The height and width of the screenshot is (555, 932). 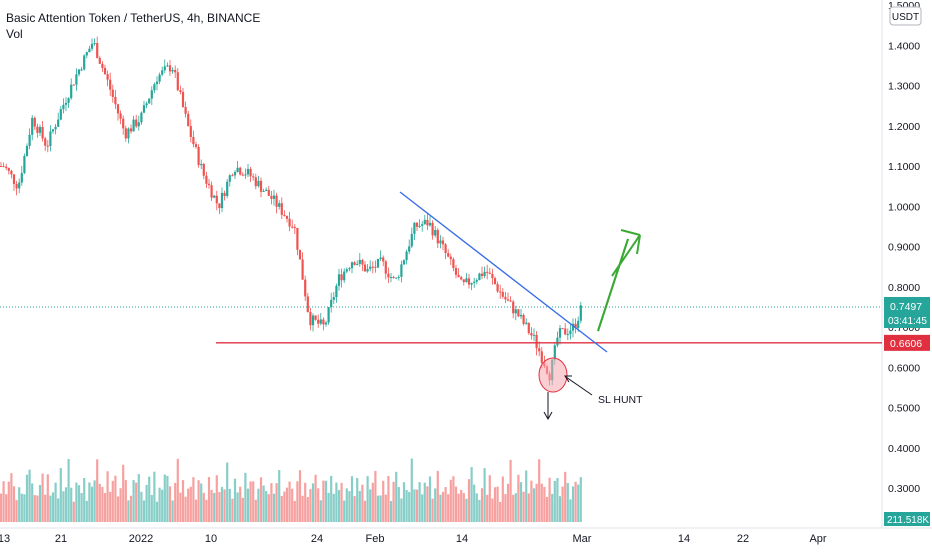 What do you see at coordinates (638, 244) in the screenshot?
I see `arrow-head-side` at bounding box center [638, 244].